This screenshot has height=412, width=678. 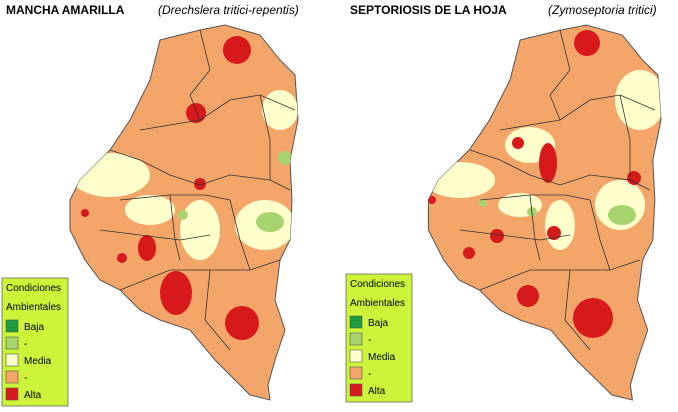 I want to click on map-subtitle: (Zymoseptoria tritici), so click(x=602, y=10).